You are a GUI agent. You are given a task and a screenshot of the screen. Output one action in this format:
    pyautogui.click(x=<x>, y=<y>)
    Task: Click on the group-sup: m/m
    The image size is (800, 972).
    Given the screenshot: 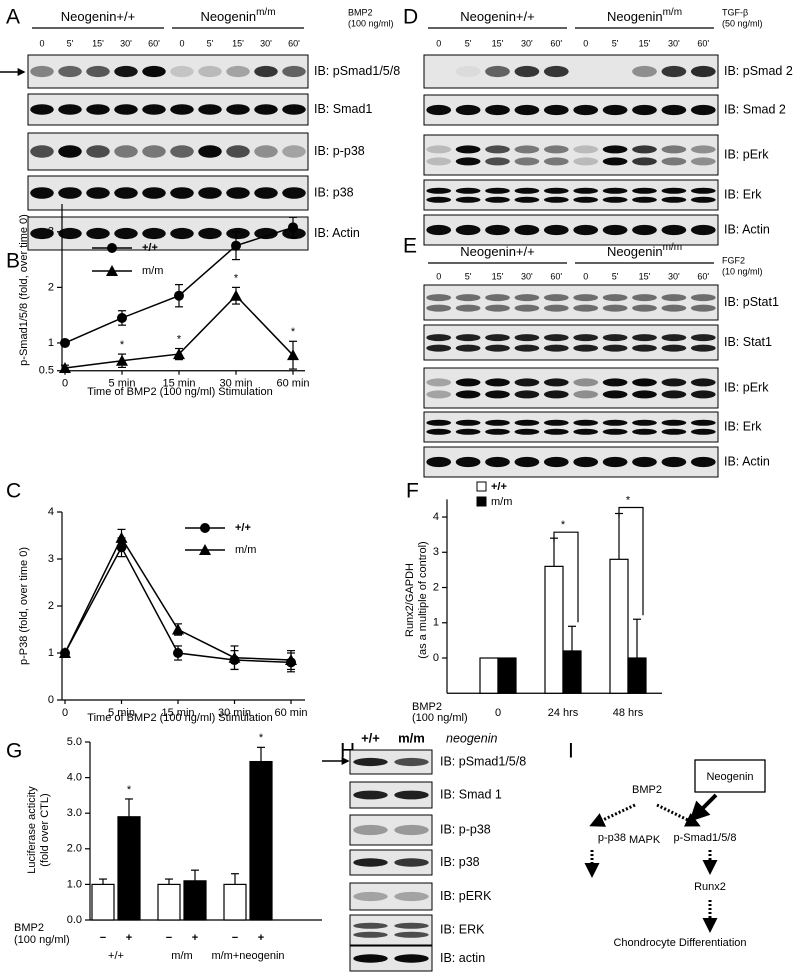 What is the action you would take?
    pyautogui.click(x=672, y=12)
    